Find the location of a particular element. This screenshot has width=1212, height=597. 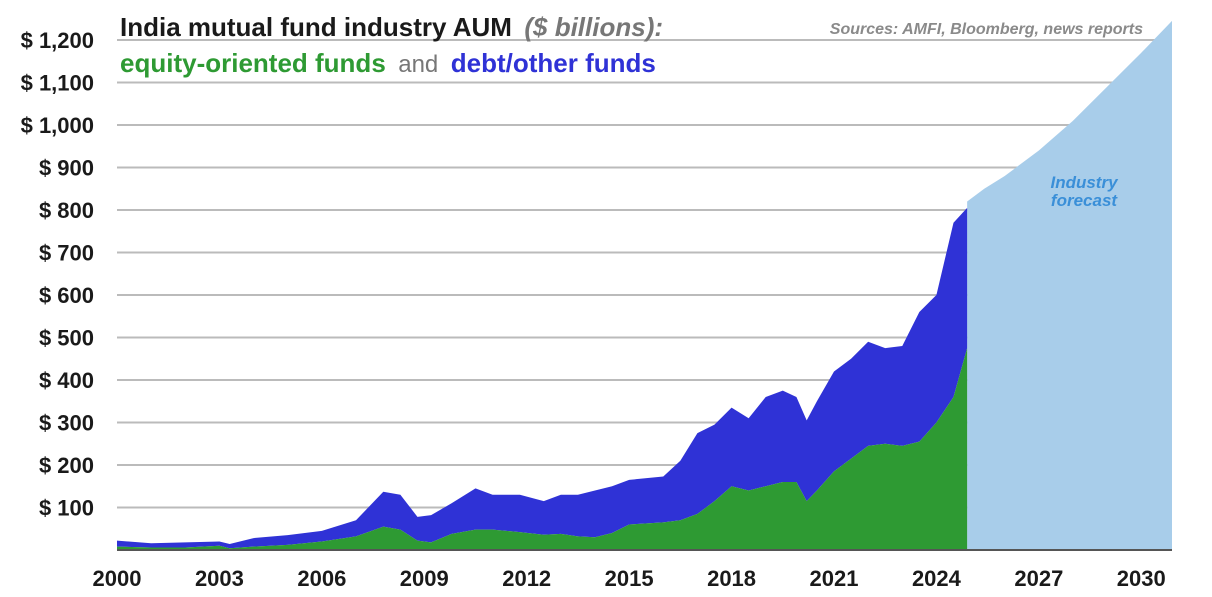

x-tick-label: 2021 is located at coordinates (834, 578).